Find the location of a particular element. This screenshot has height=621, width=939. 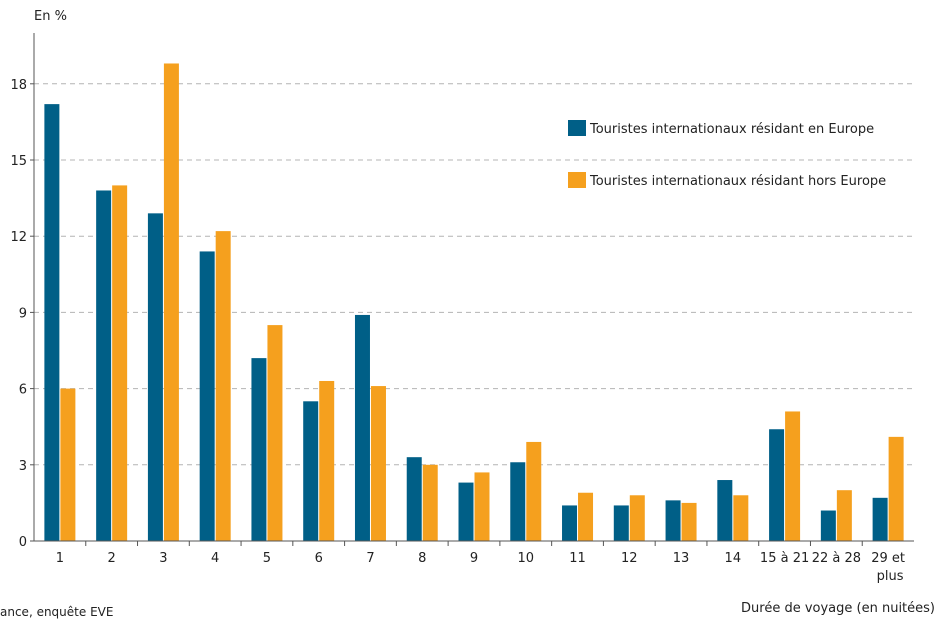

source-note: ance, enquête EVE is located at coordinates (57, 612).